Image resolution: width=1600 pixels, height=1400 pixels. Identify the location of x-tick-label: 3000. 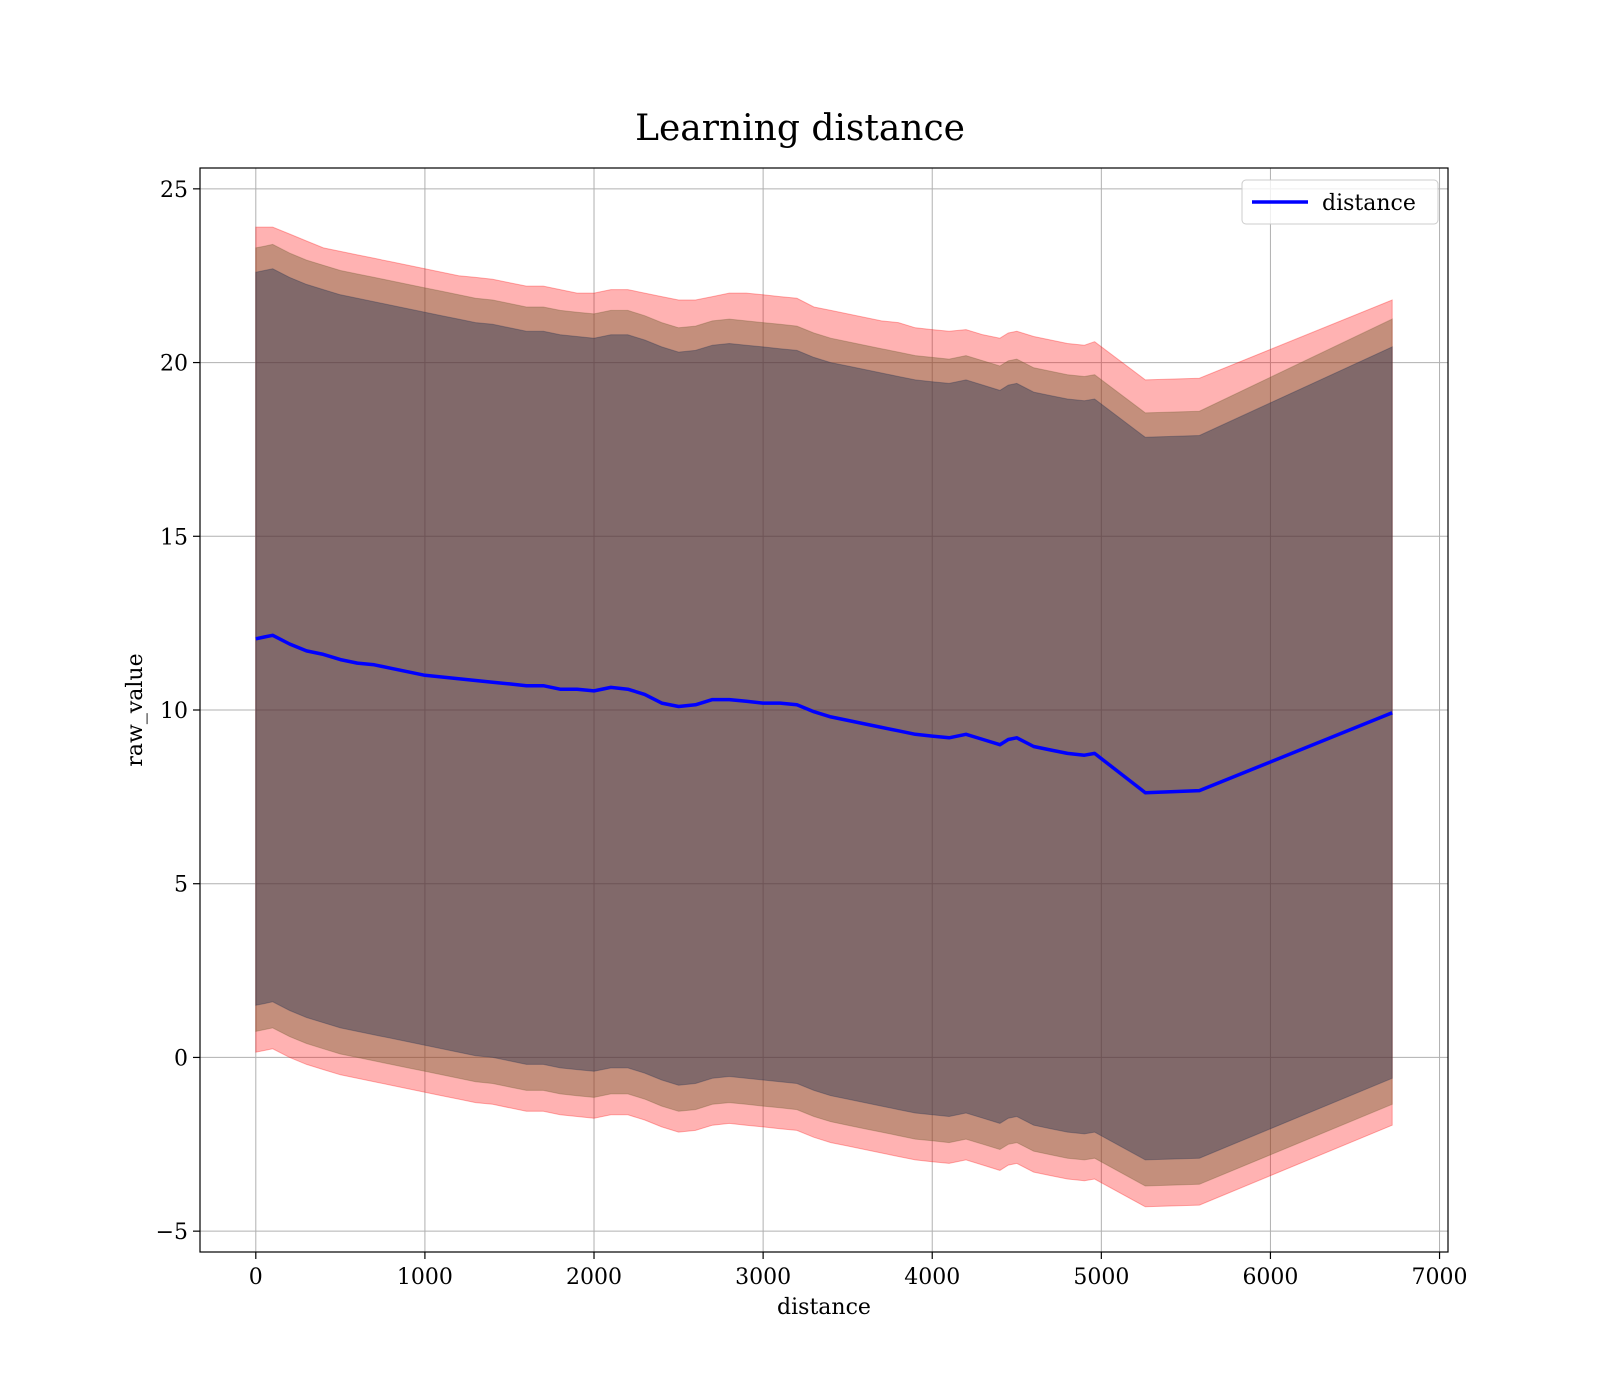
(763, 1277).